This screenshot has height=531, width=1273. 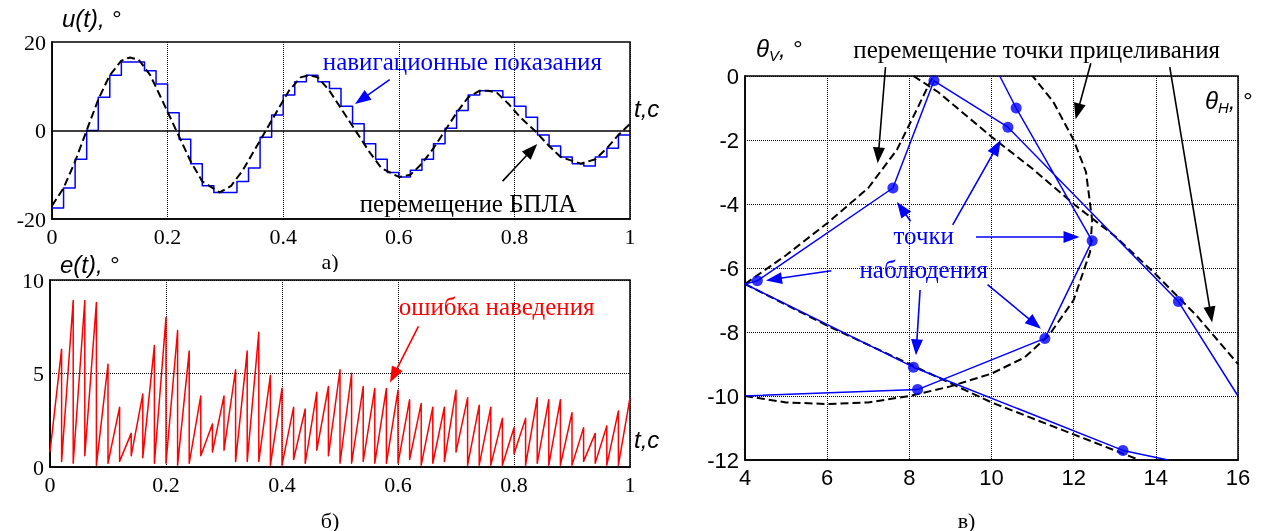 What do you see at coordinates (1073, 477) in the screenshot?
I see `x-tick-label: 12` at bounding box center [1073, 477].